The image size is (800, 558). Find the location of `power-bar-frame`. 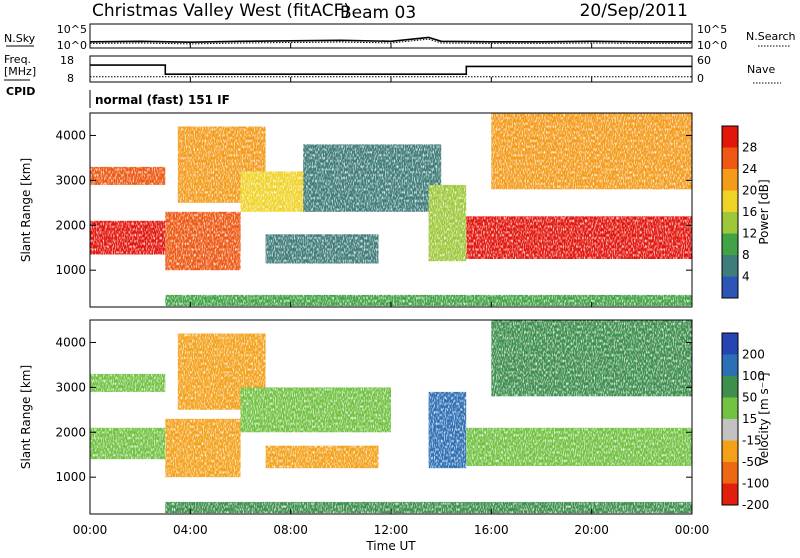

power-bar-frame is located at coordinates (730, 212).